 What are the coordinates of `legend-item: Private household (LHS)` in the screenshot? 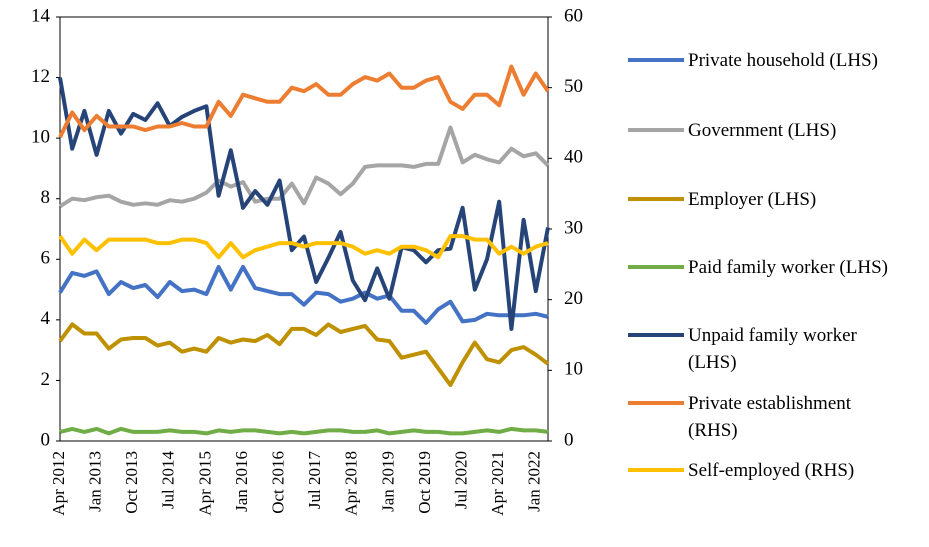 It's located at (778, 60).